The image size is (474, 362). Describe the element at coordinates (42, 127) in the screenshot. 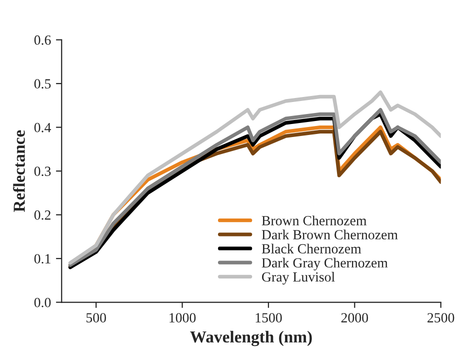

I see `y-tick-label: 0.4` at that location.